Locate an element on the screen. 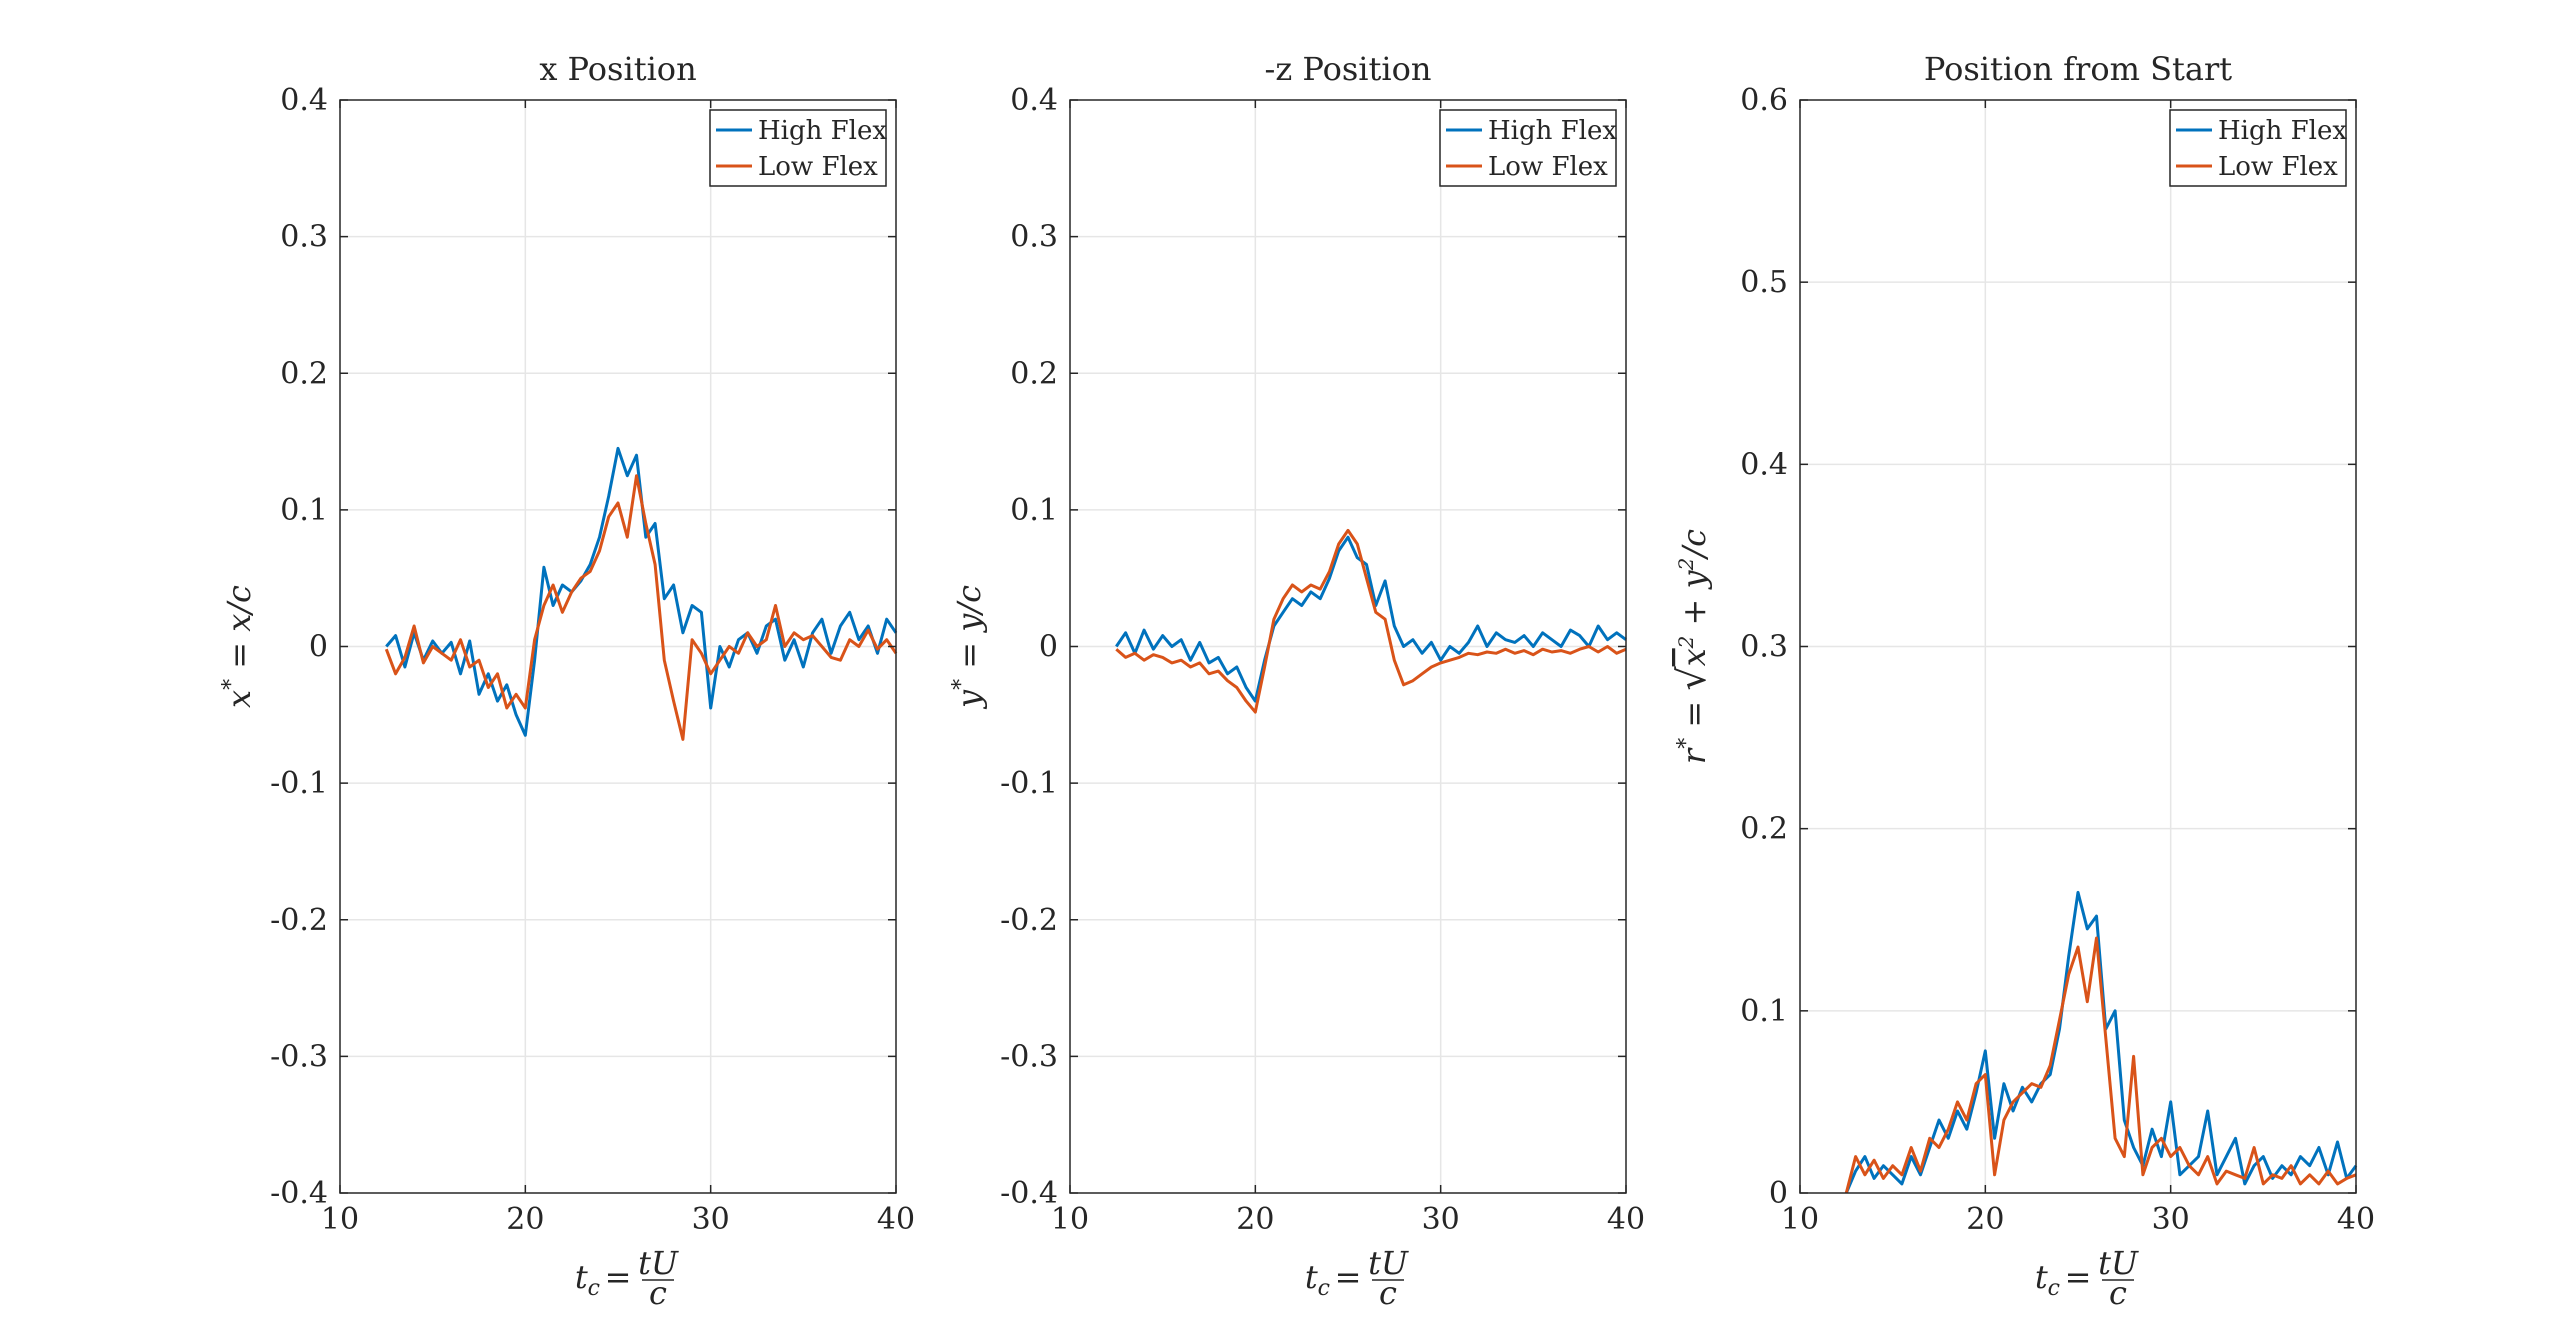 Image resolution: width=2560 pixels, height=1323 pixels. y-axis-label-rad-x: x is located at coordinates (1694, 657).